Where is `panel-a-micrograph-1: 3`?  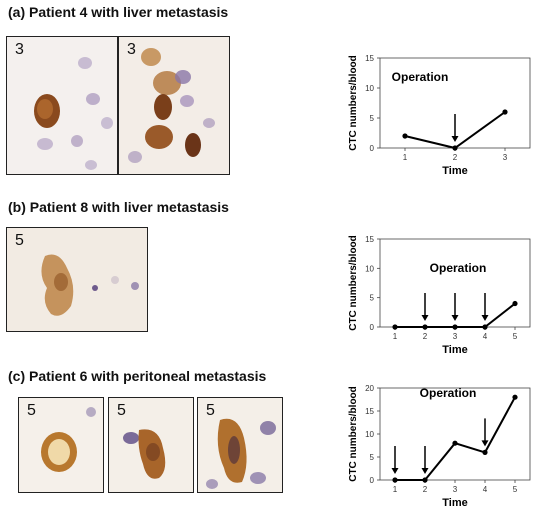 panel-a-micrograph-1: 3 is located at coordinates (62, 105).